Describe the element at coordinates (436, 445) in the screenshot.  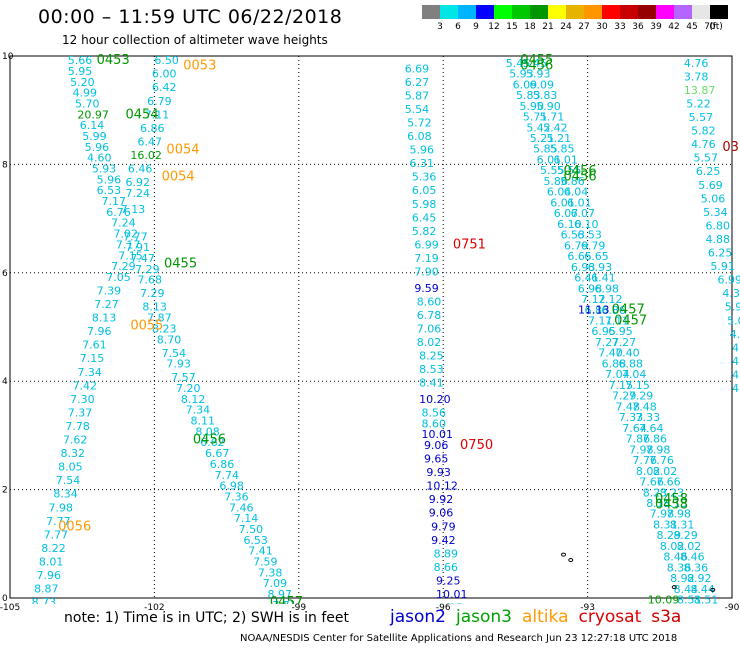
I see `swh-value: 9.06` at that location.